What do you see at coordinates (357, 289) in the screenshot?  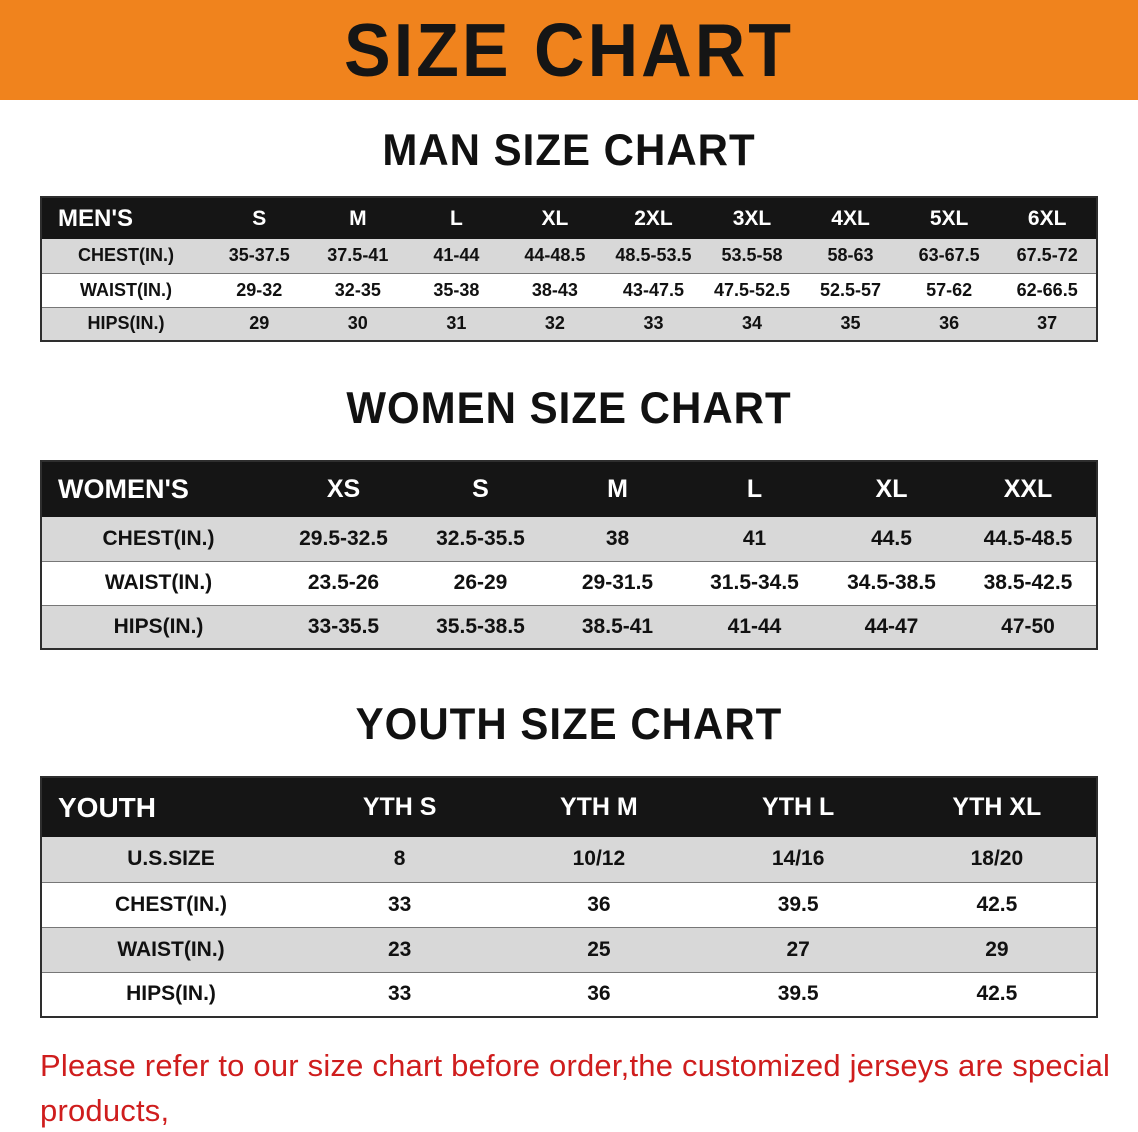 I see `size-value-cell: 32-35` at bounding box center [357, 289].